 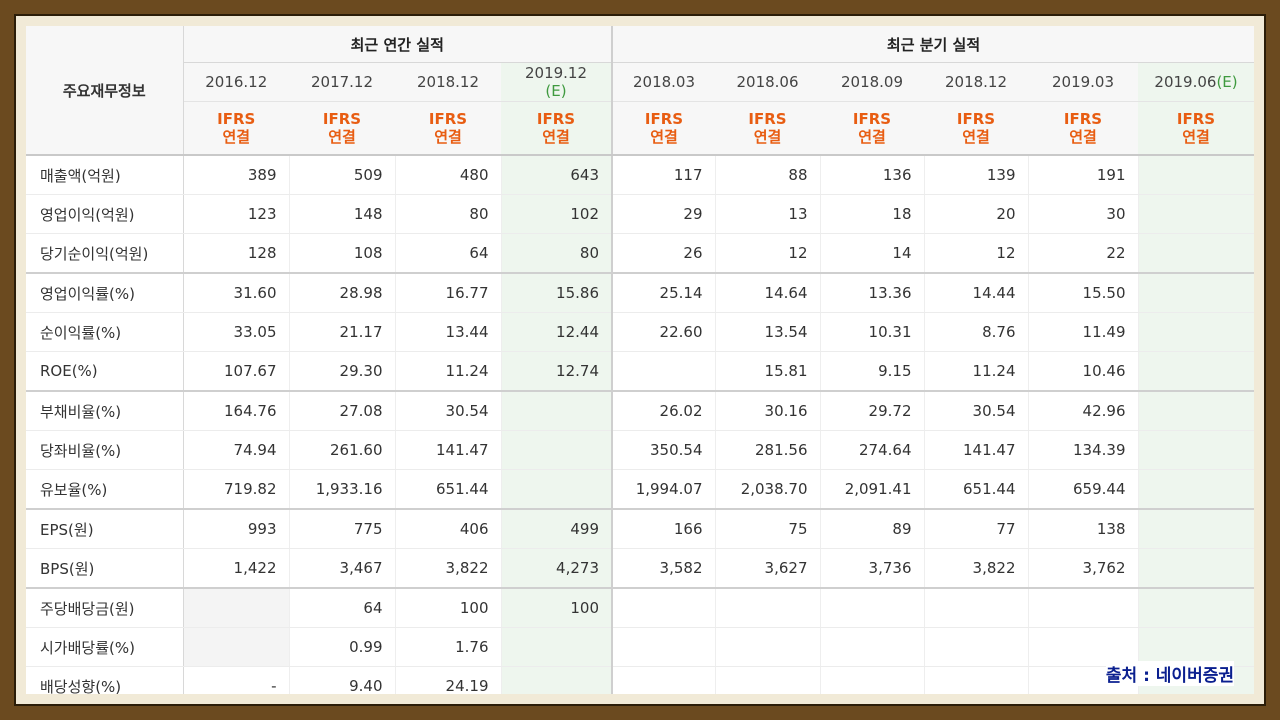 I want to click on table-cell: 3,467, so click(x=342, y=568).